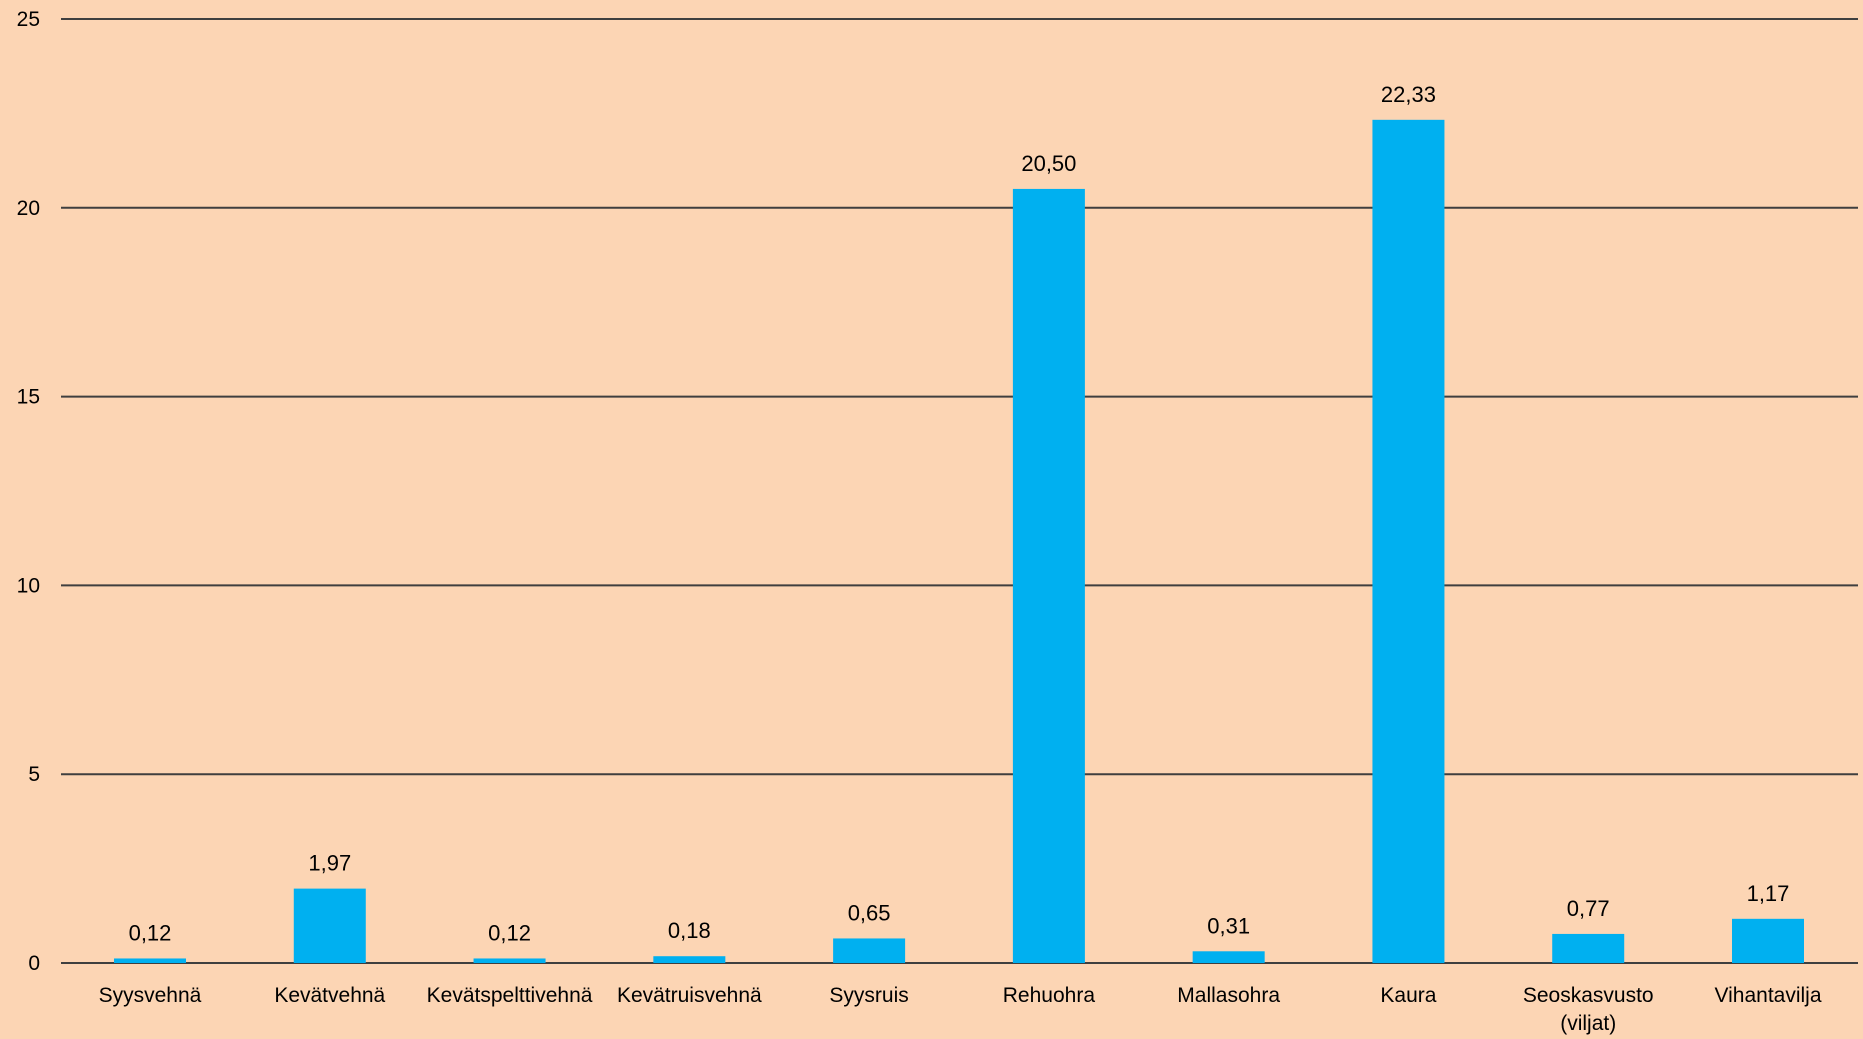  Describe the element at coordinates (509, 932) in the screenshot. I see `data-label-2: 0,12` at that location.